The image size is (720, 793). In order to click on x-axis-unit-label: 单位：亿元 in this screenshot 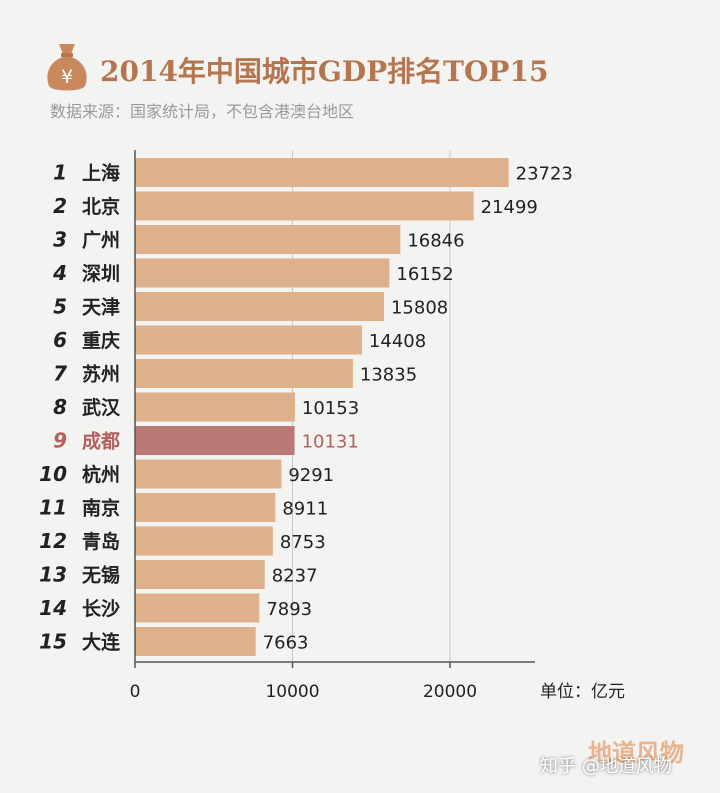, I will do `click(582, 692)`.